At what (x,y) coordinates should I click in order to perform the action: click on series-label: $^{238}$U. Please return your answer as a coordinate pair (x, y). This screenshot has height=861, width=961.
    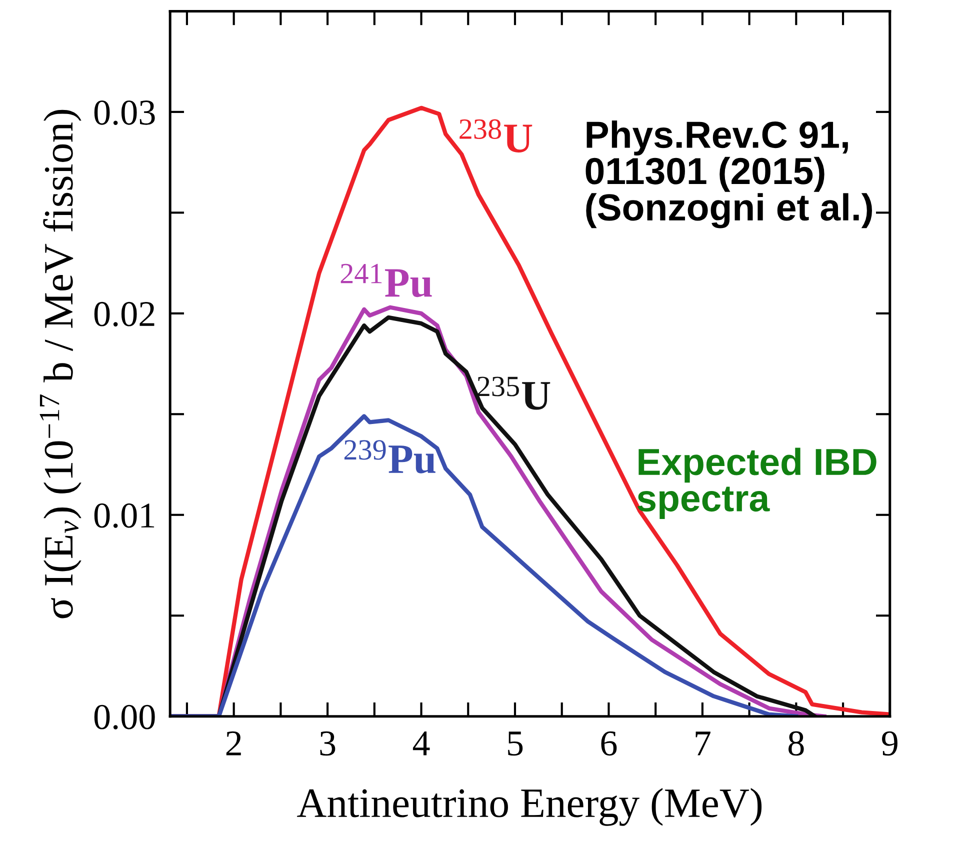
    Looking at the image, I should click on (496, 135).